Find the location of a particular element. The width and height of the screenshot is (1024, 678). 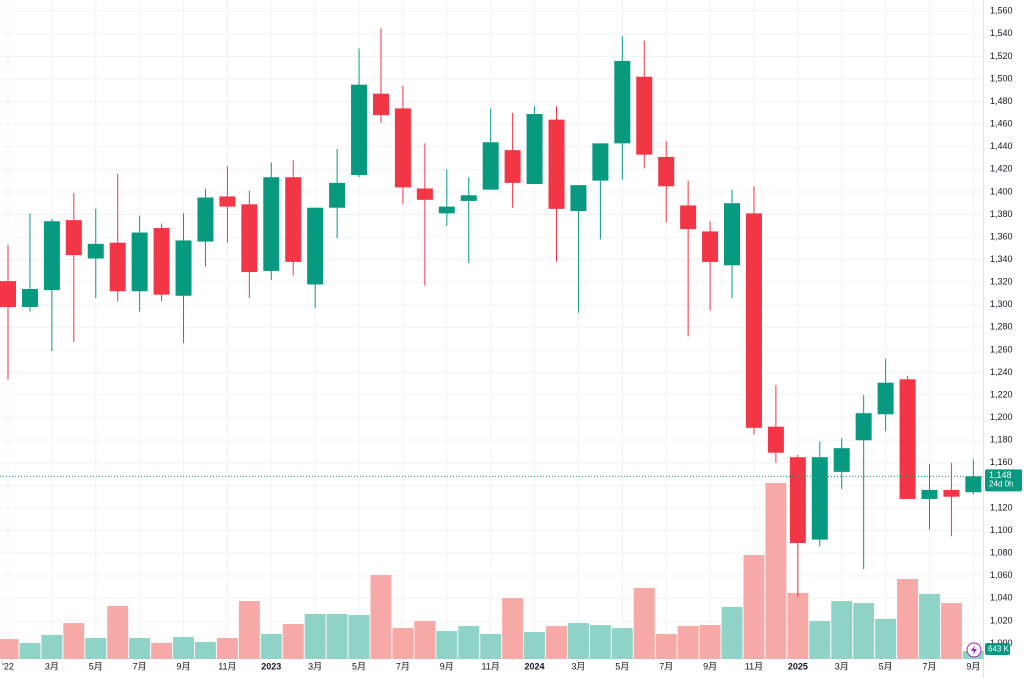

y-tick-label: 1,300 is located at coordinates (1001, 304).